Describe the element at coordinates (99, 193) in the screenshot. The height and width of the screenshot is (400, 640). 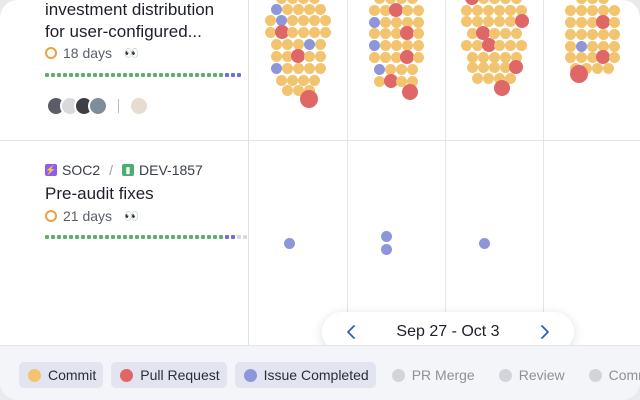
I see `row2-title: Pre-audit fixes` at that location.